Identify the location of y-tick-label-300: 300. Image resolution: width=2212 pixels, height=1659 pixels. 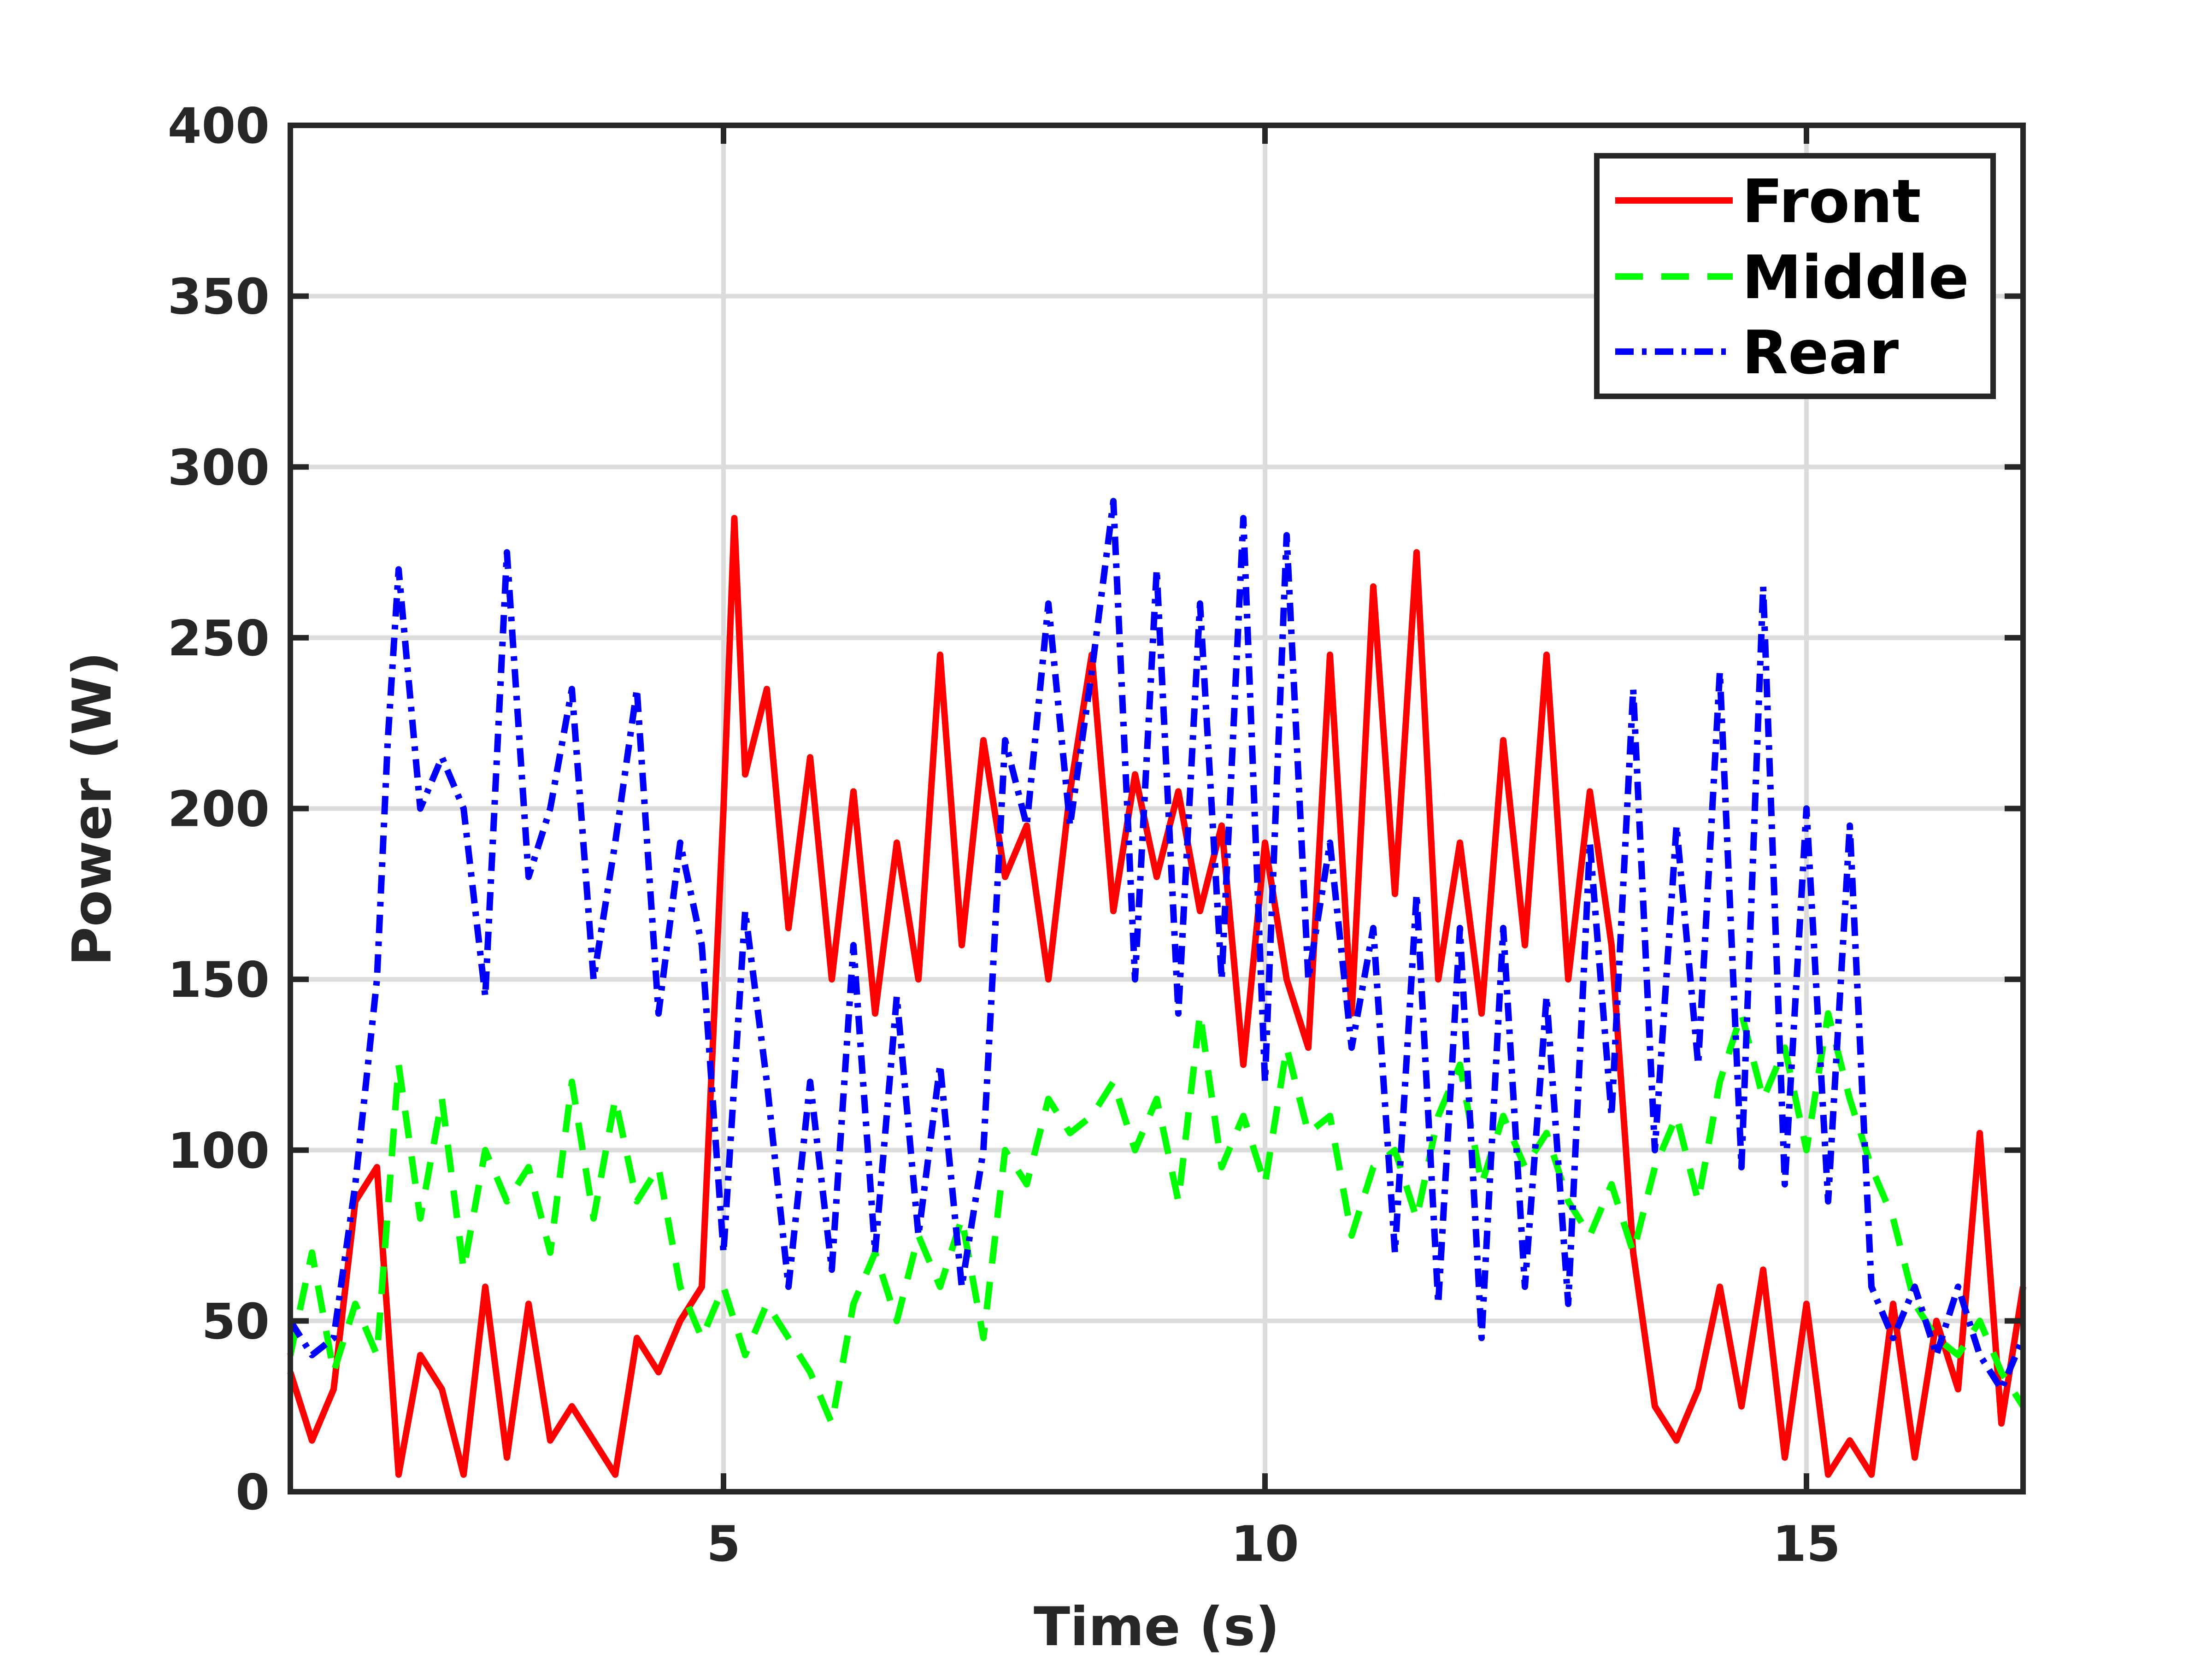
(219, 467).